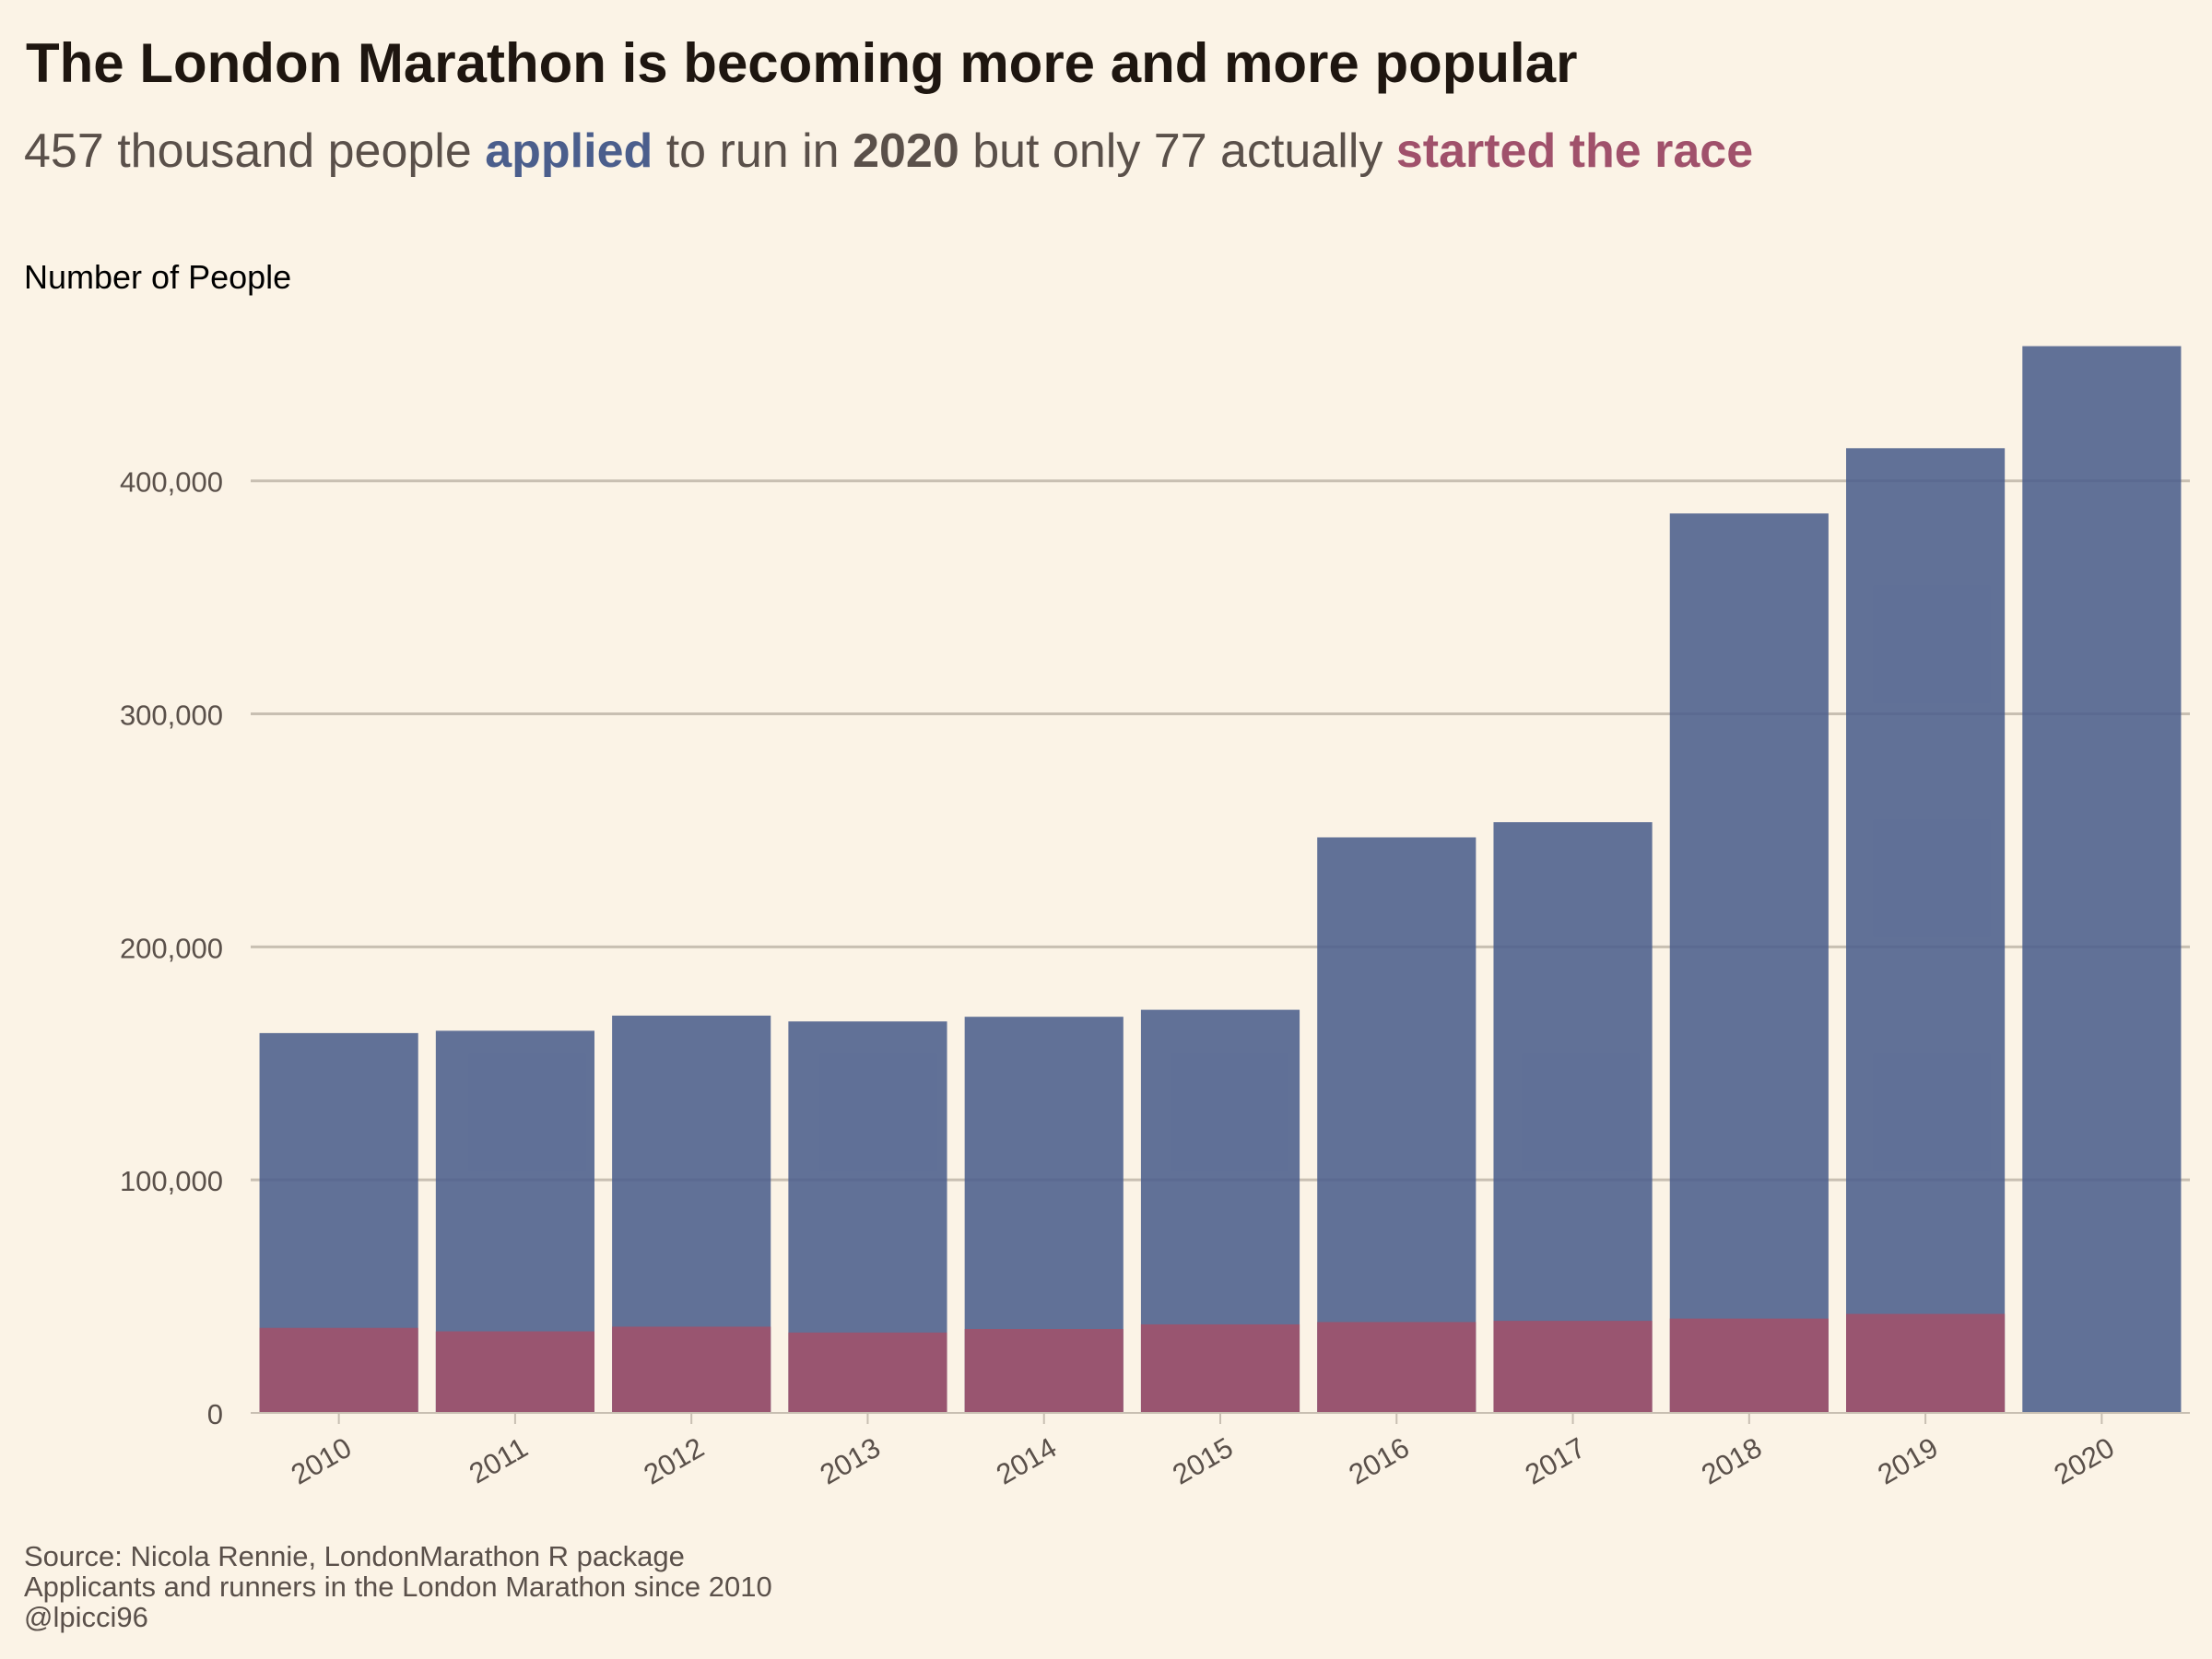  What do you see at coordinates (171, 948) in the screenshot?
I see `y-tick-label: 200,000` at bounding box center [171, 948].